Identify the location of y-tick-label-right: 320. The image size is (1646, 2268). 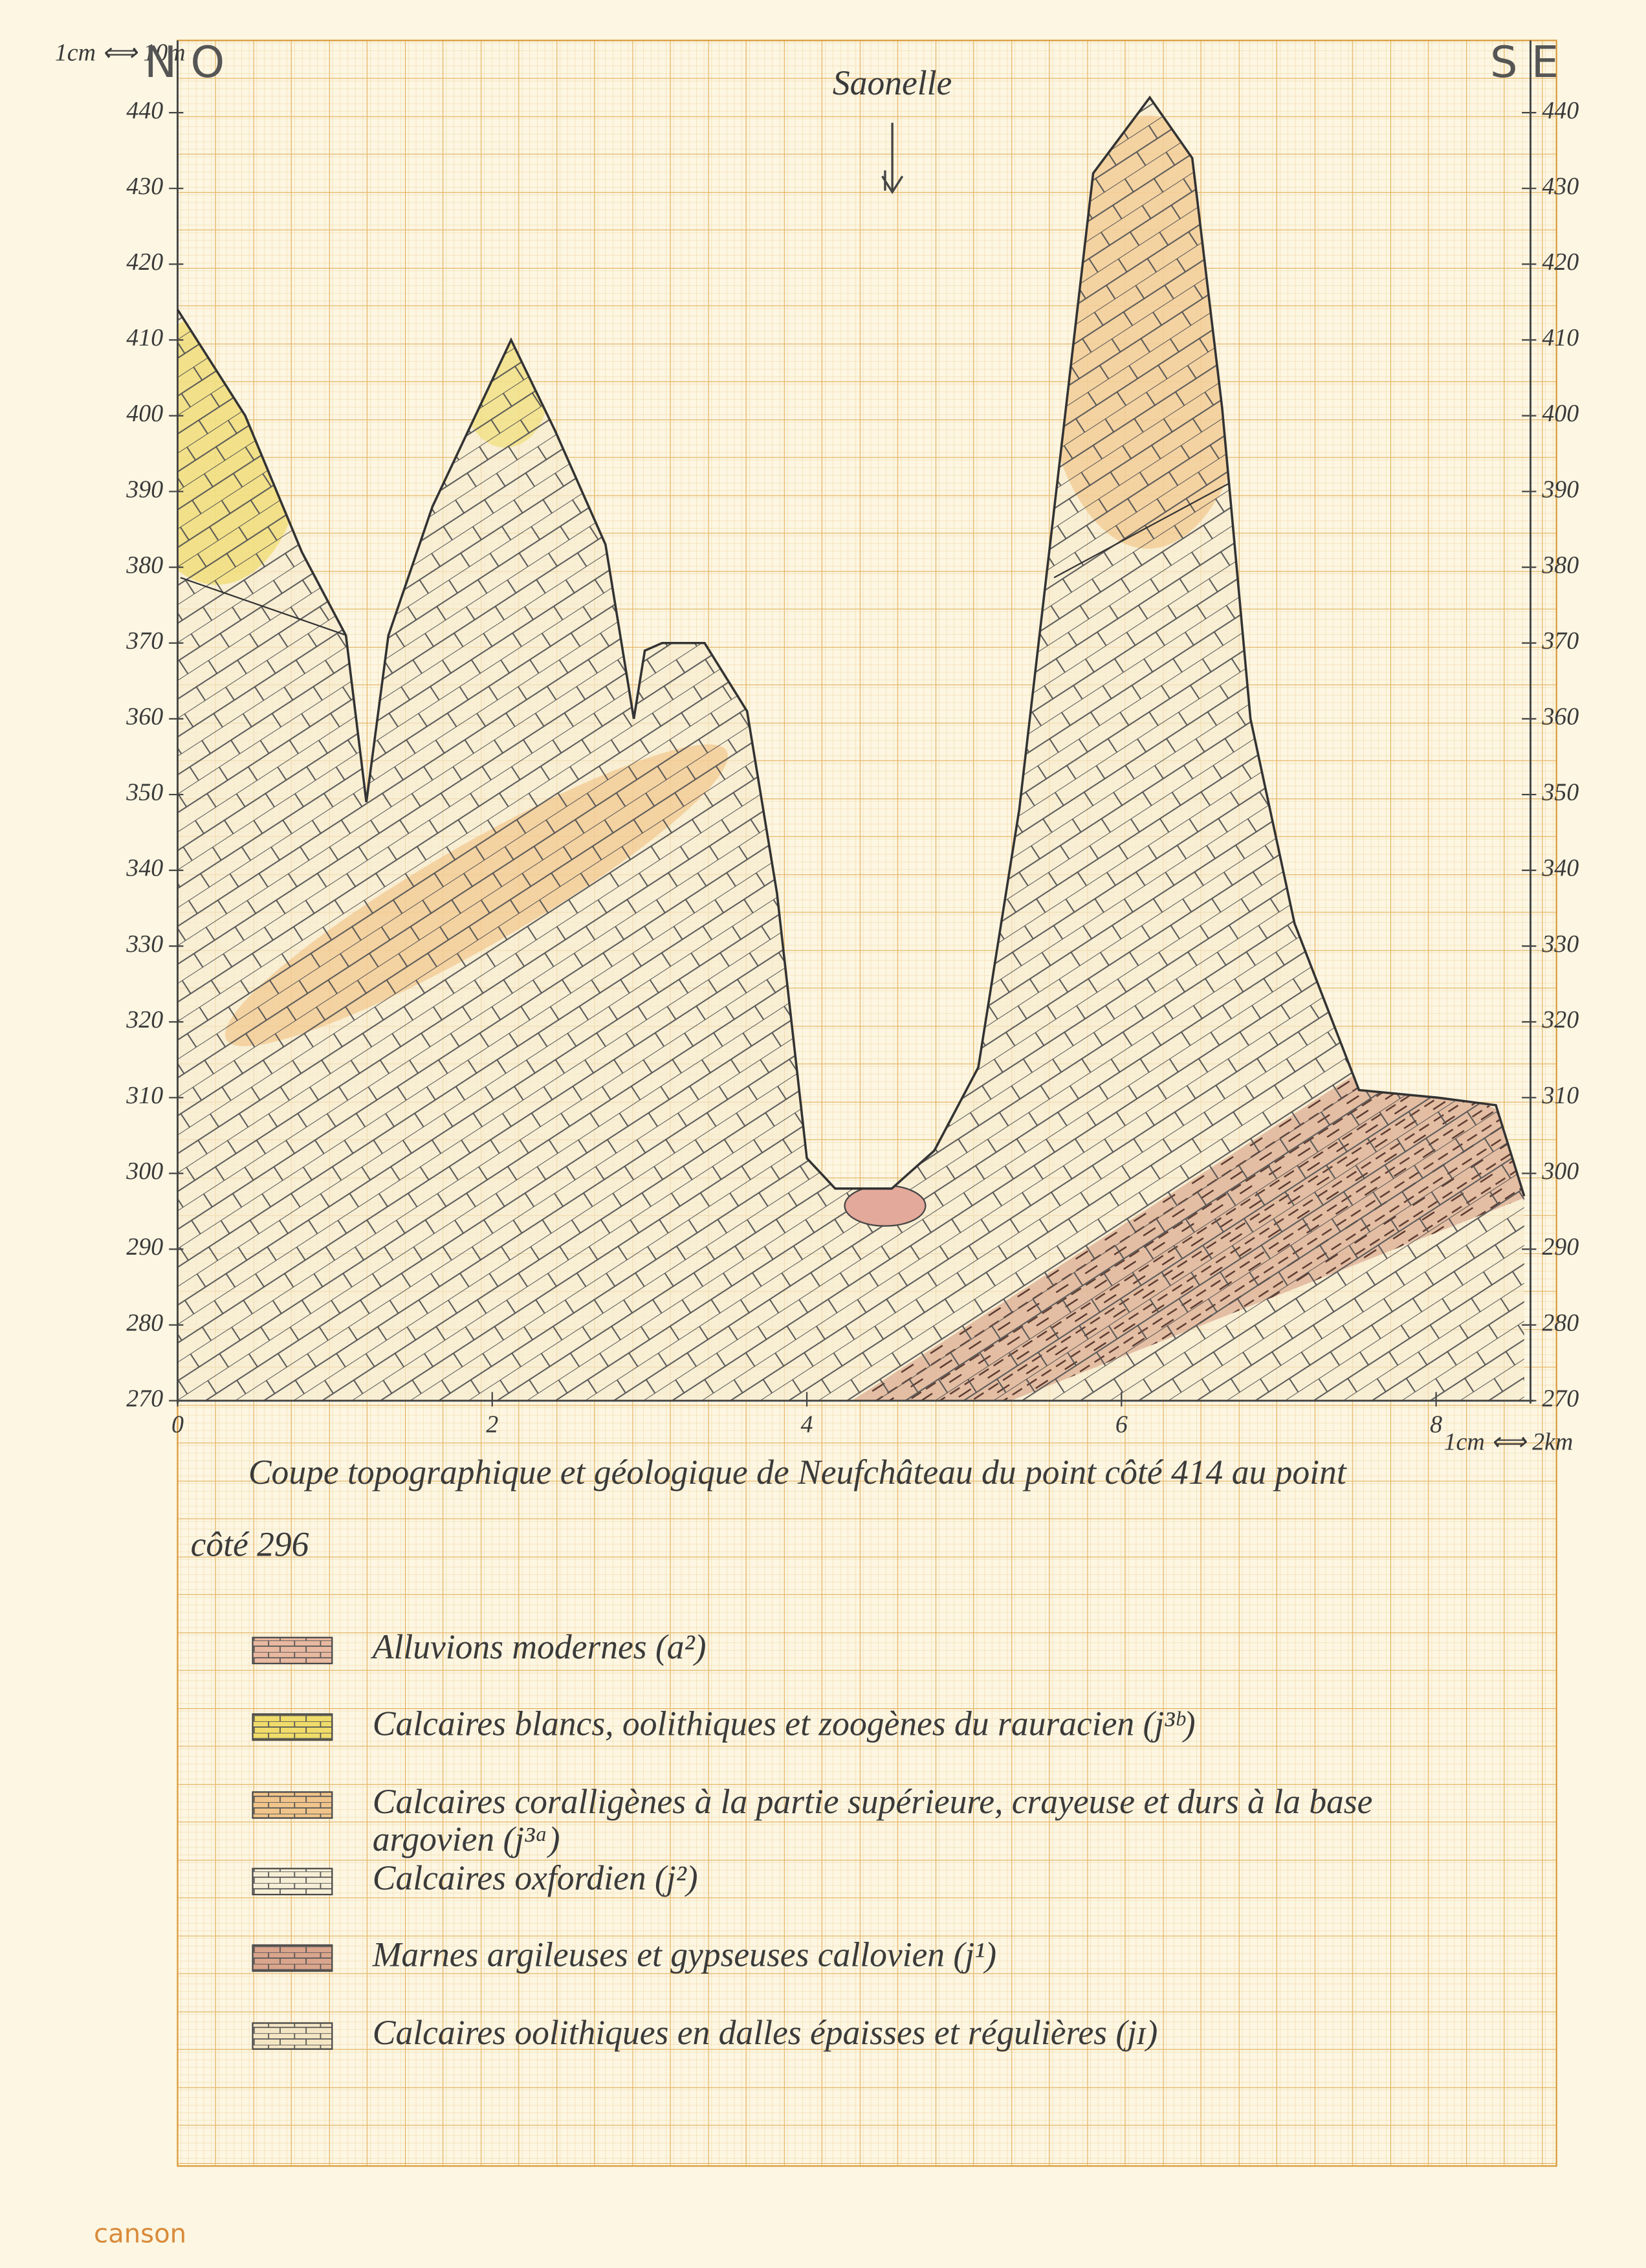
(1560, 1020).